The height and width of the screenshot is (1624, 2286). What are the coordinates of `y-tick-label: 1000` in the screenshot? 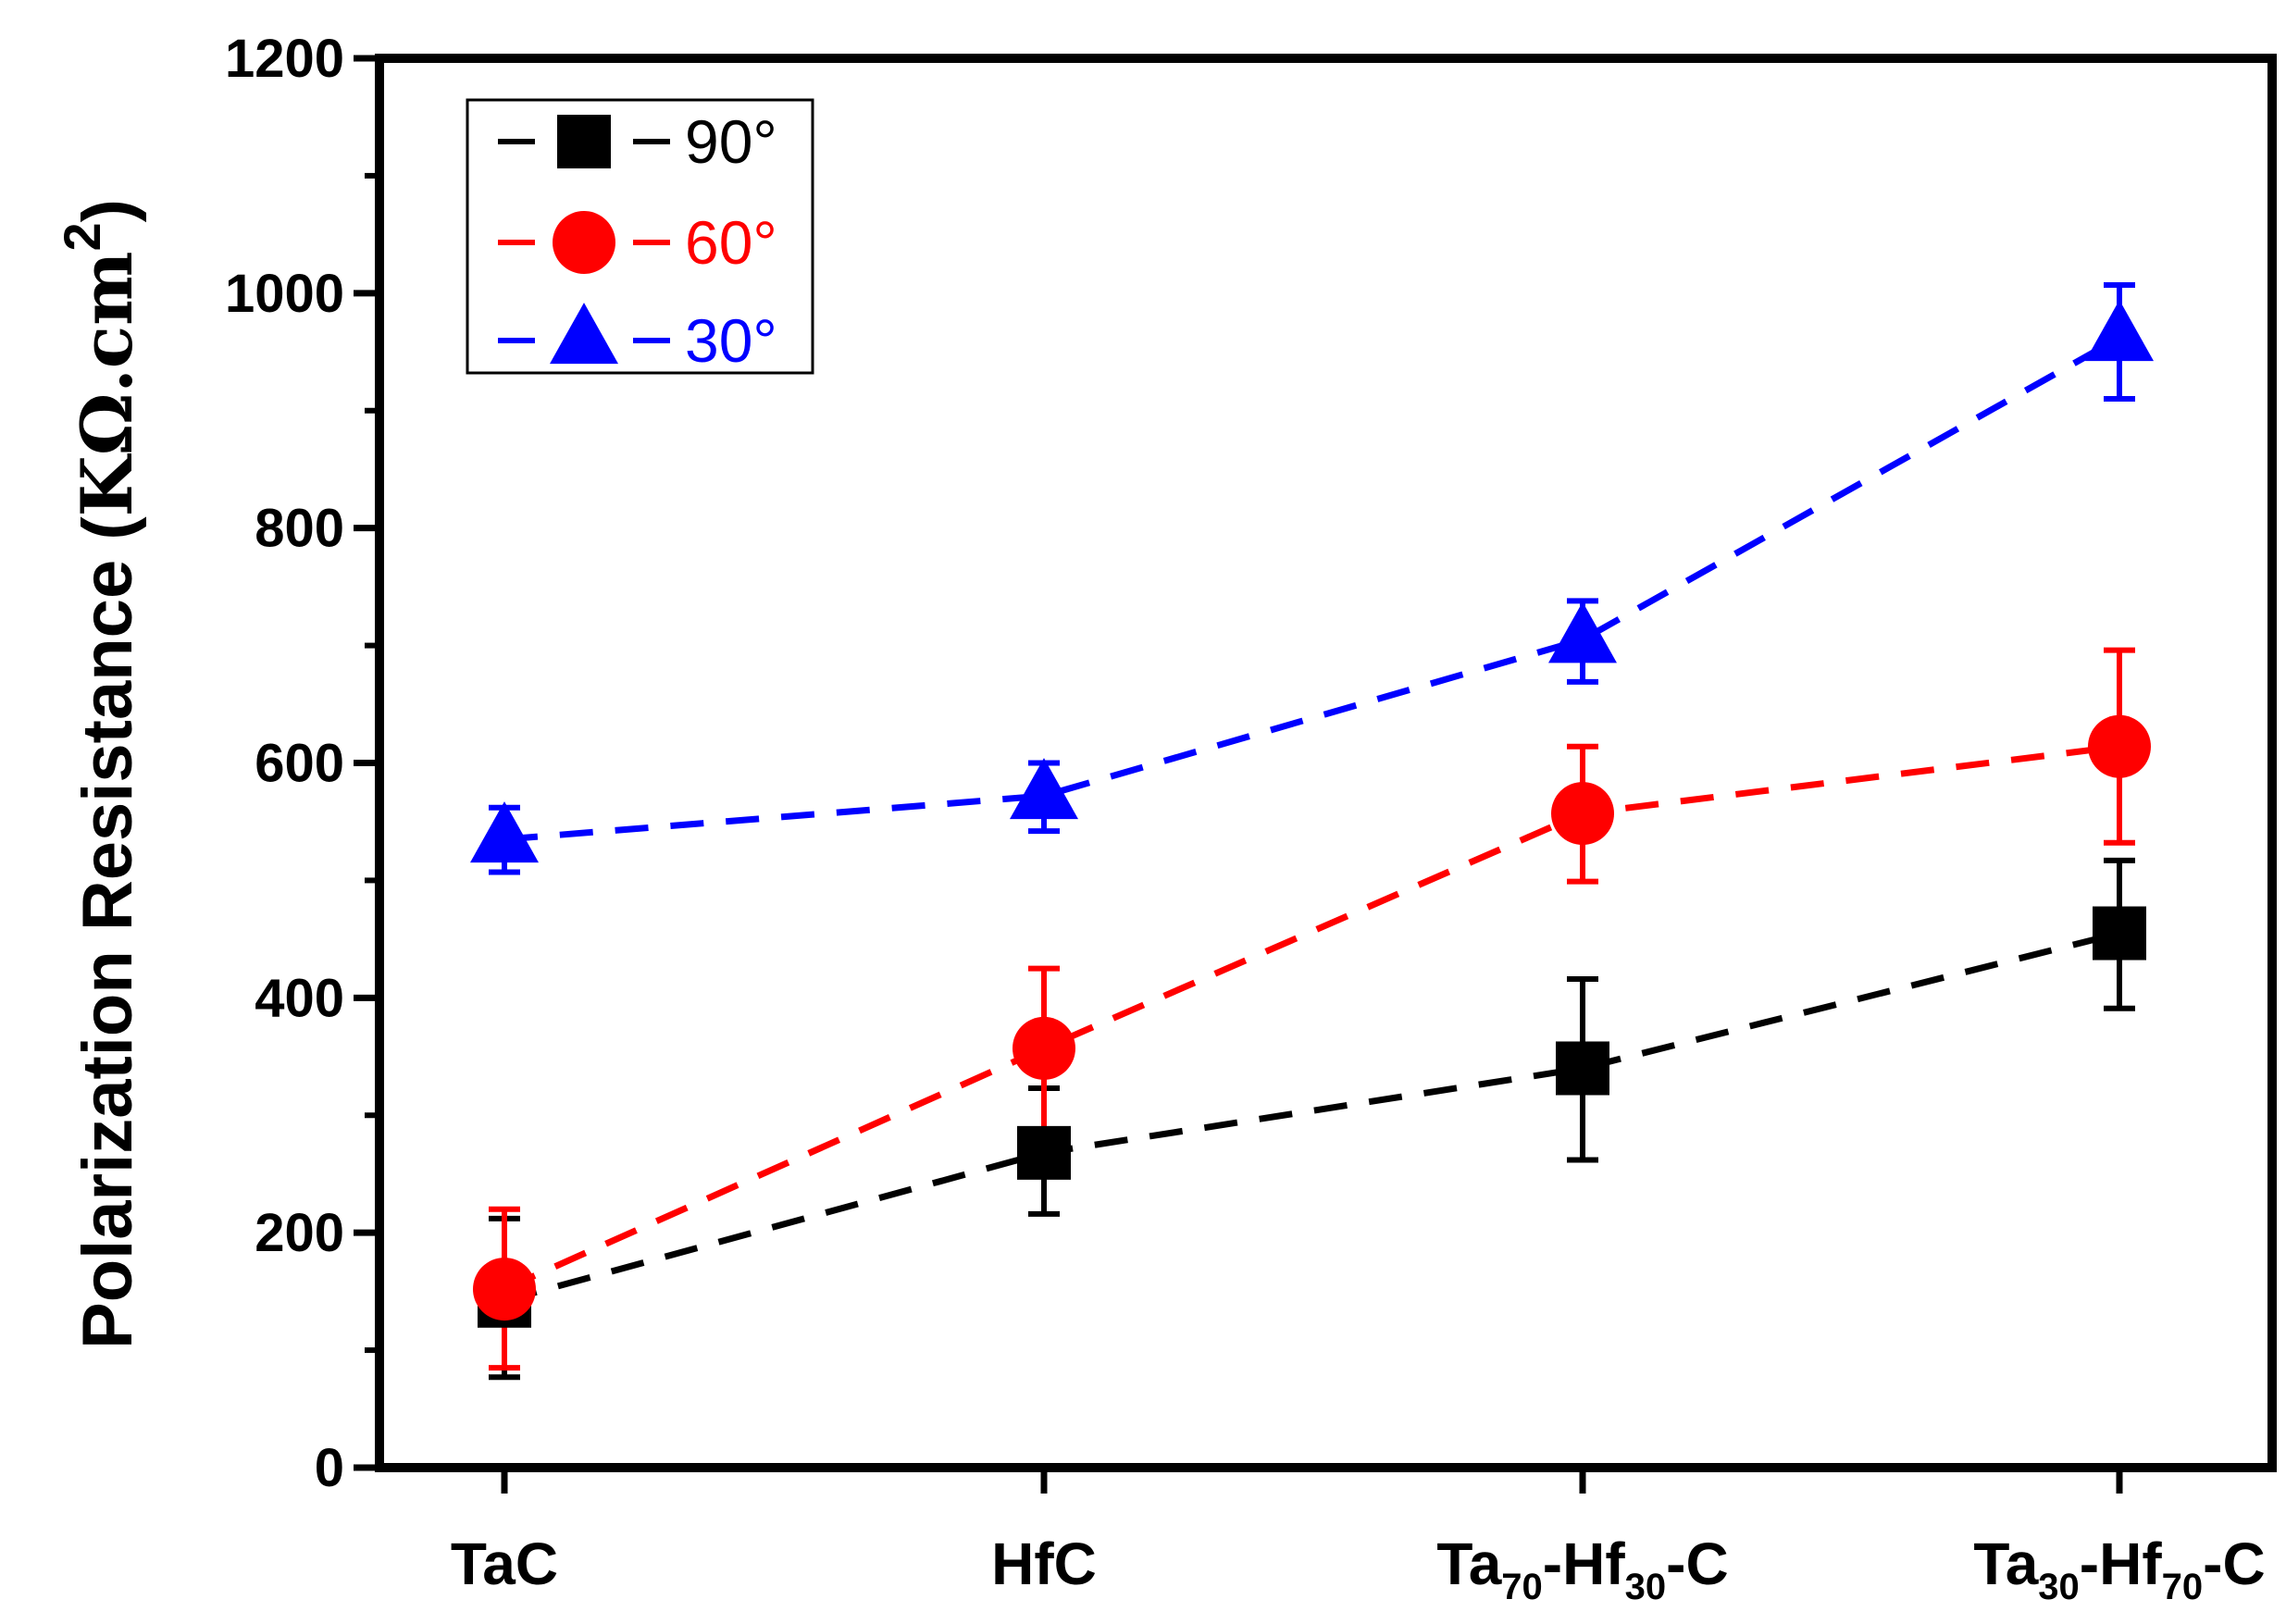 It's located at (284, 294).